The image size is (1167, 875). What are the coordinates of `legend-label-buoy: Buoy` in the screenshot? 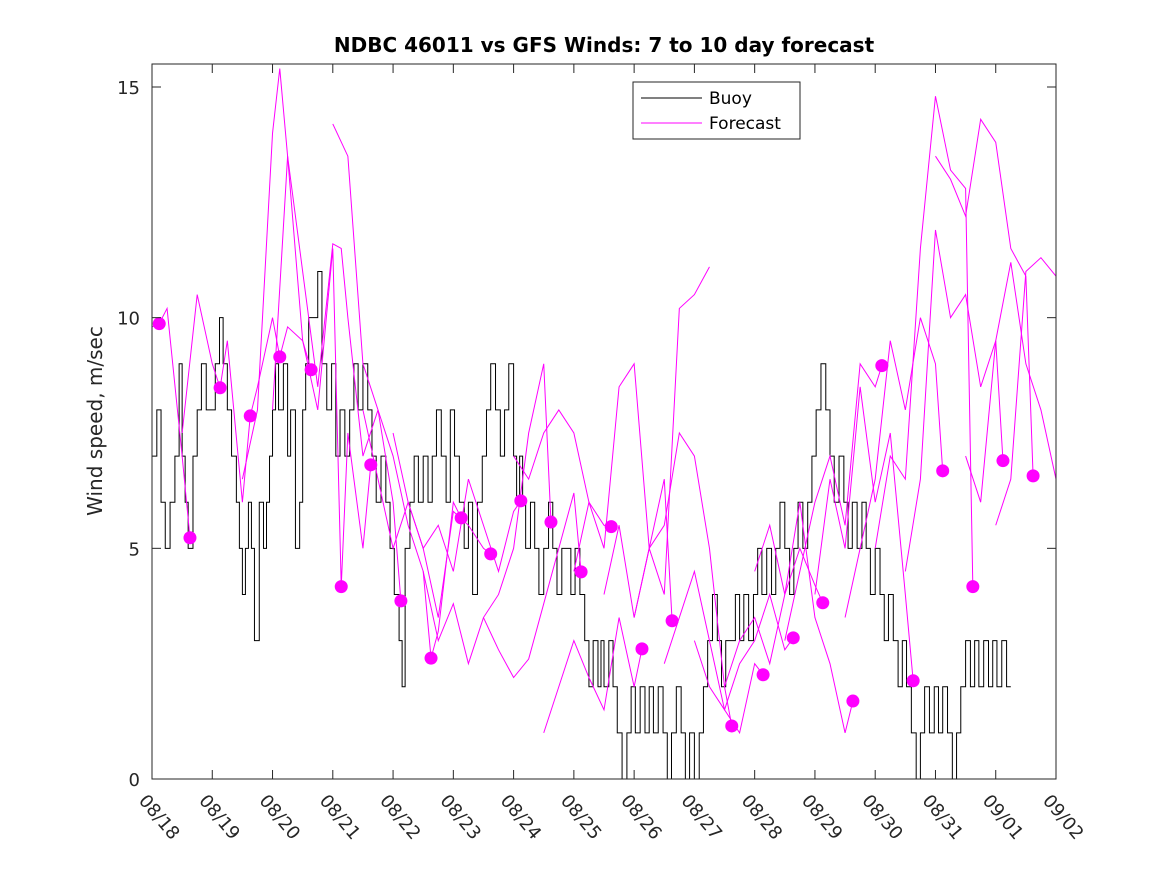 It's located at (730, 99).